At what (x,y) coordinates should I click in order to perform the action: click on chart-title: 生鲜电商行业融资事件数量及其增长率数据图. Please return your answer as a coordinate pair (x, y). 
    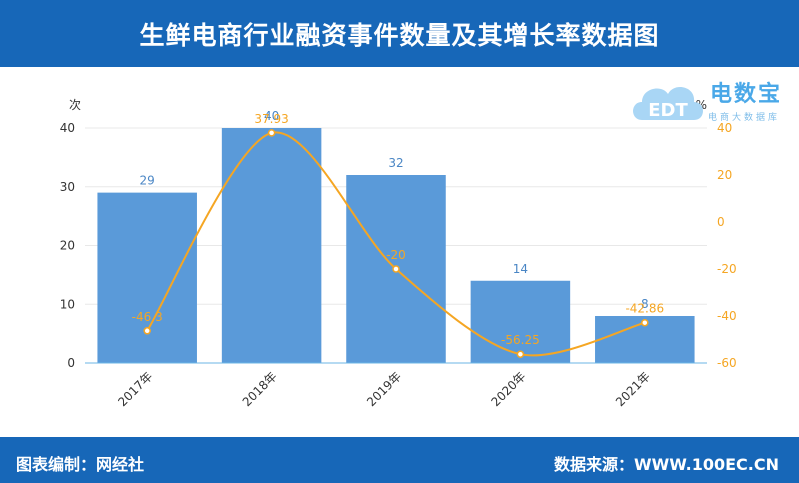
    Looking at the image, I should click on (399, 33).